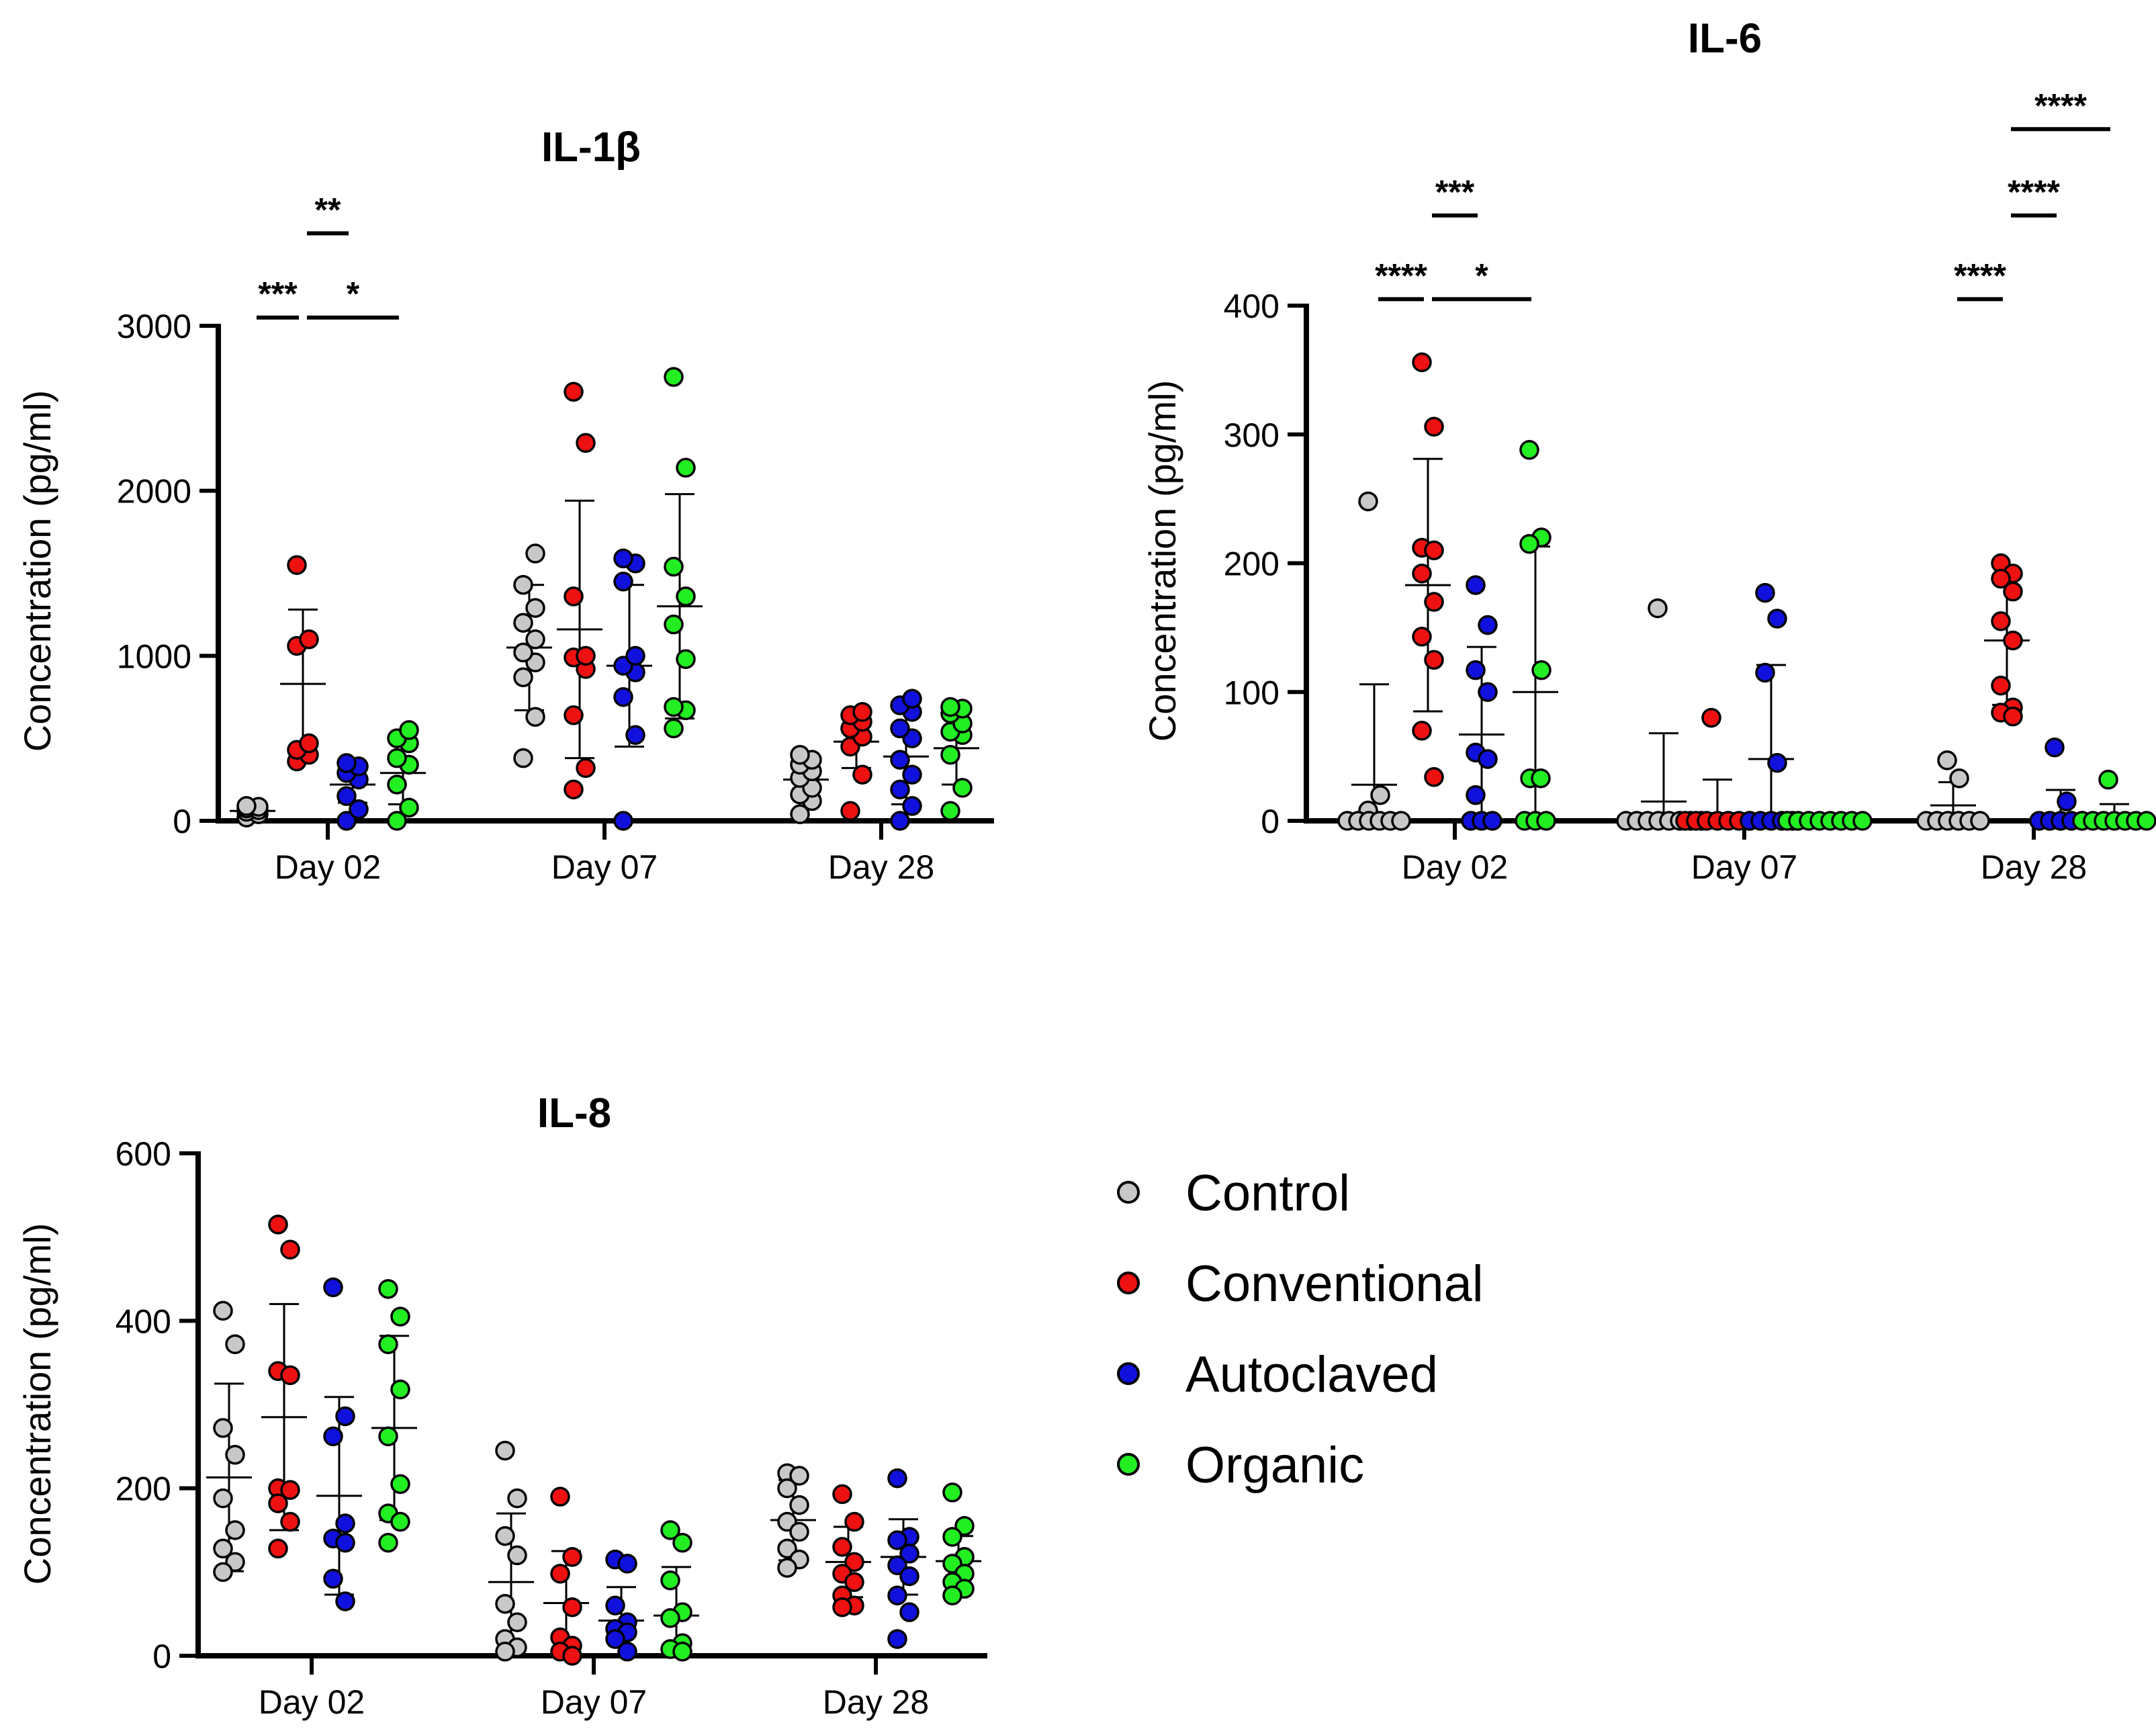  I want to click on y-tick-label-il6-400: 400, so click(1251, 306).